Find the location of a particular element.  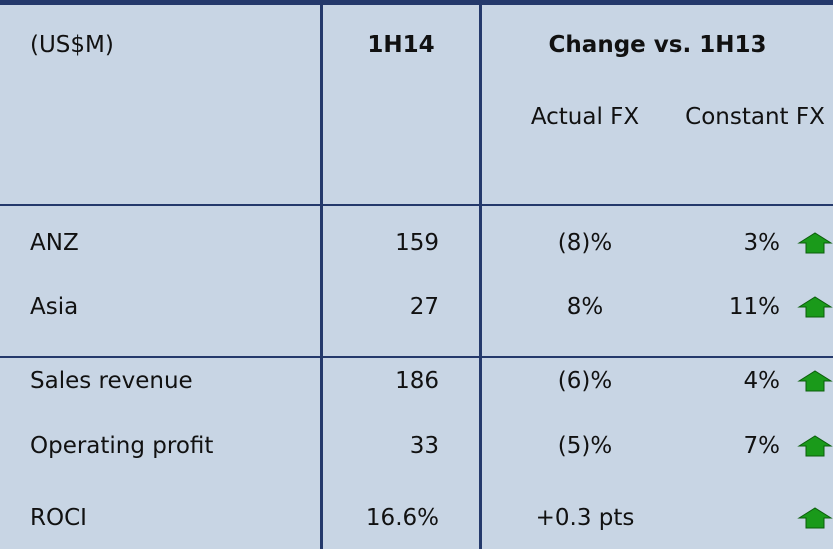

row-label: Asia is located at coordinates (54, 307).